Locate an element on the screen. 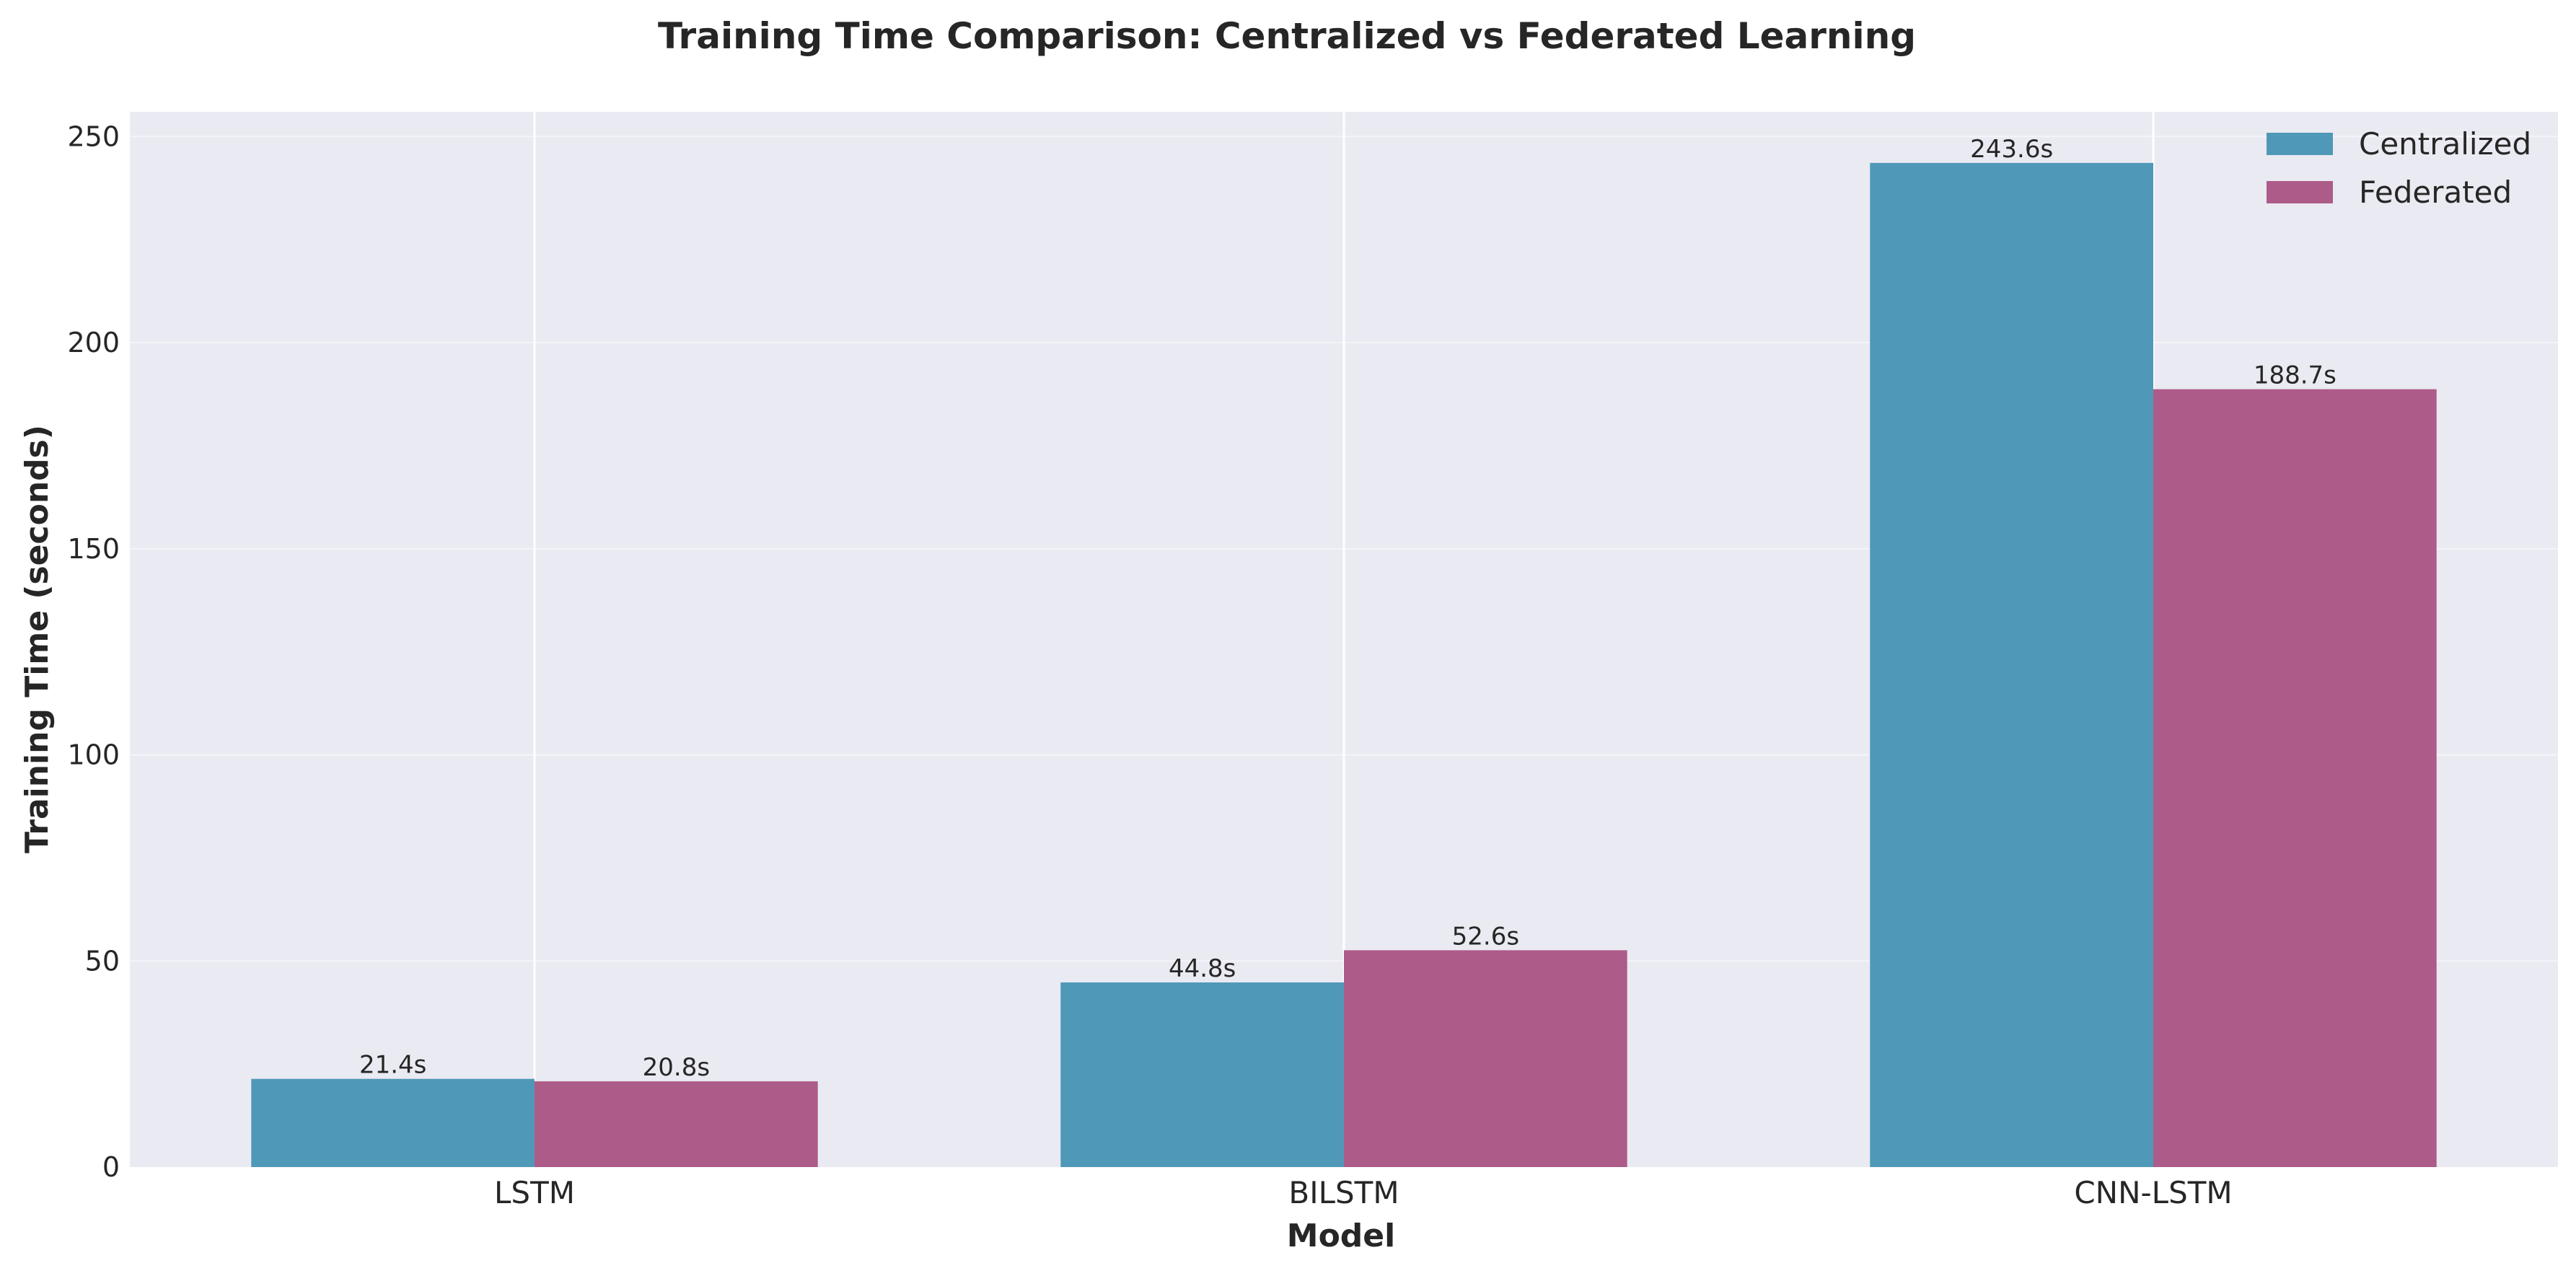 The image size is (2576, 1276). x-tick-label: CNN-LSTM is located at coordinates (2153, 1193).